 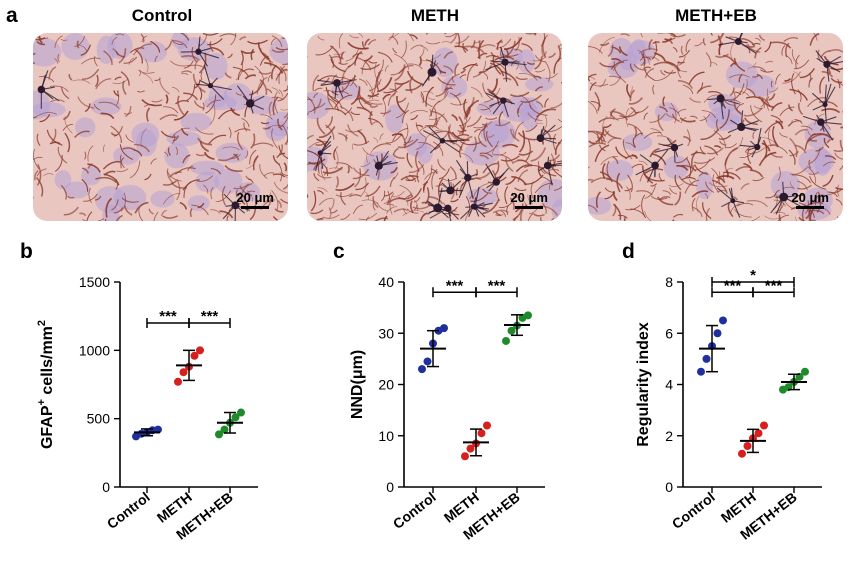 What do you see at coordinates (497, 285) in the screenshot?
I see `significance-label: ***` at bounding box center [497, 285].